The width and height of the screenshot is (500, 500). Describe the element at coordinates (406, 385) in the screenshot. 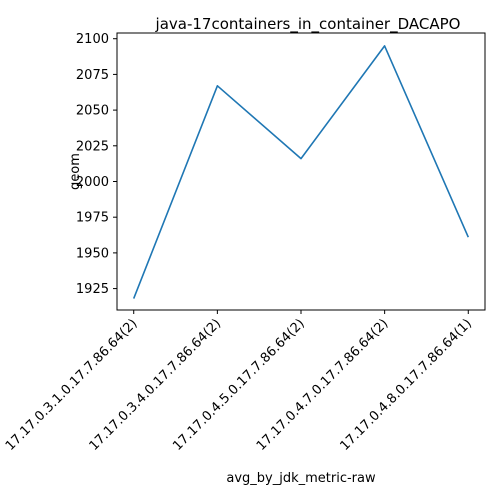

I see `x-tick-label: 17.17.0.4.8.0.17.7.86.64(1)` at that location.